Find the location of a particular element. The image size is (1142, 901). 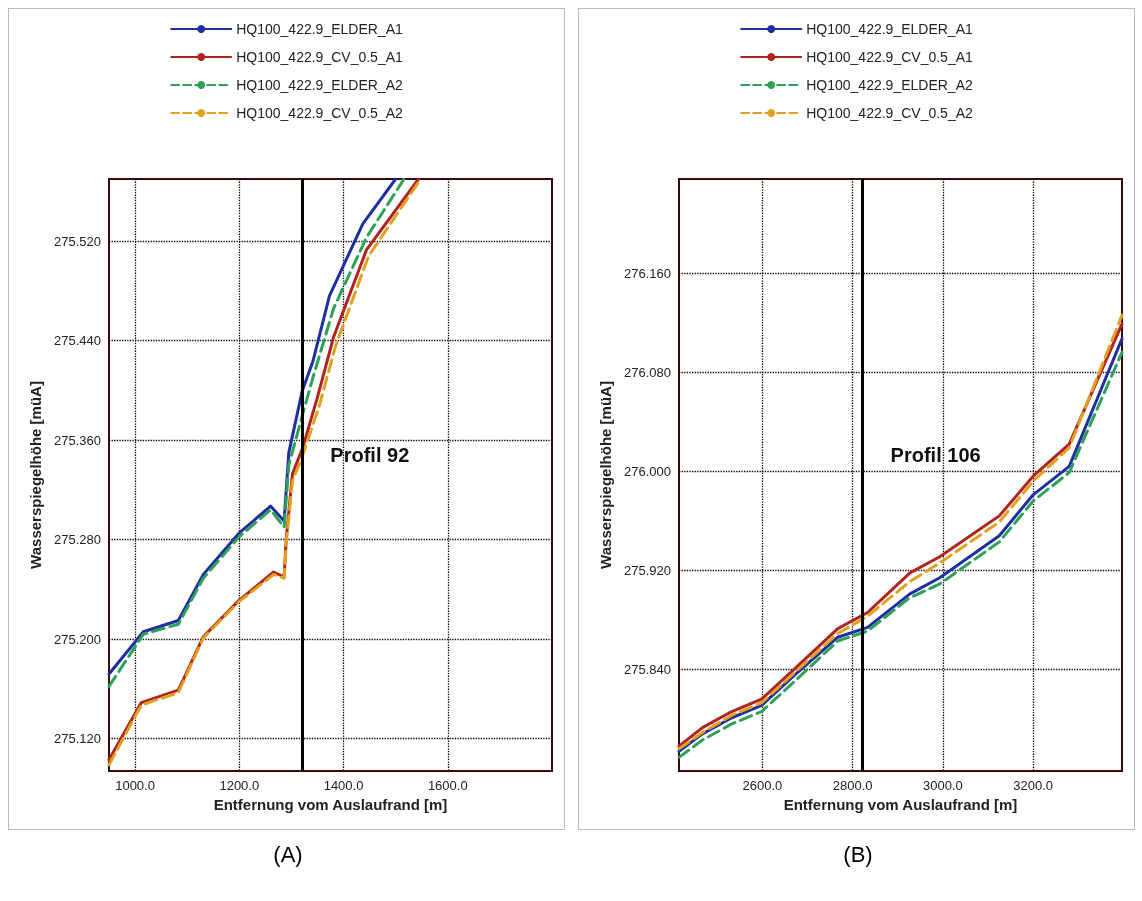

y-tick-label: 275.360 is located at coordinates (77, 440).